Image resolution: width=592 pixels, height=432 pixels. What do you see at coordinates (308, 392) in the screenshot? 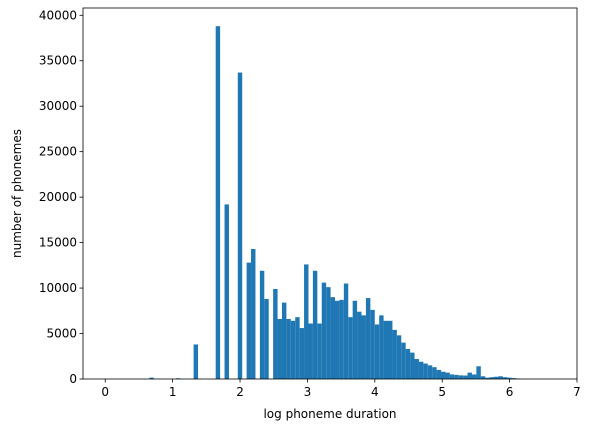
I see `x-tick-label: 3` at bounding box center [308, 392].